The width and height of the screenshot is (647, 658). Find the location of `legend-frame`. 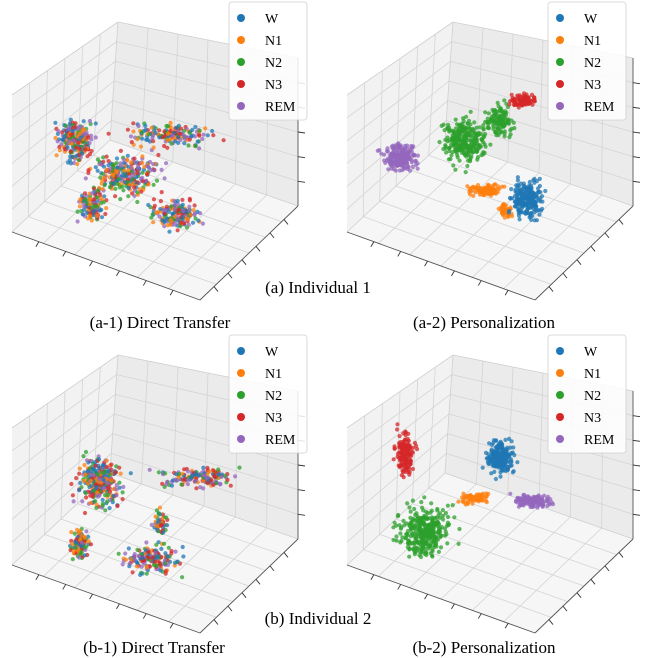

legend-frame is located at coordinates (587, 394).